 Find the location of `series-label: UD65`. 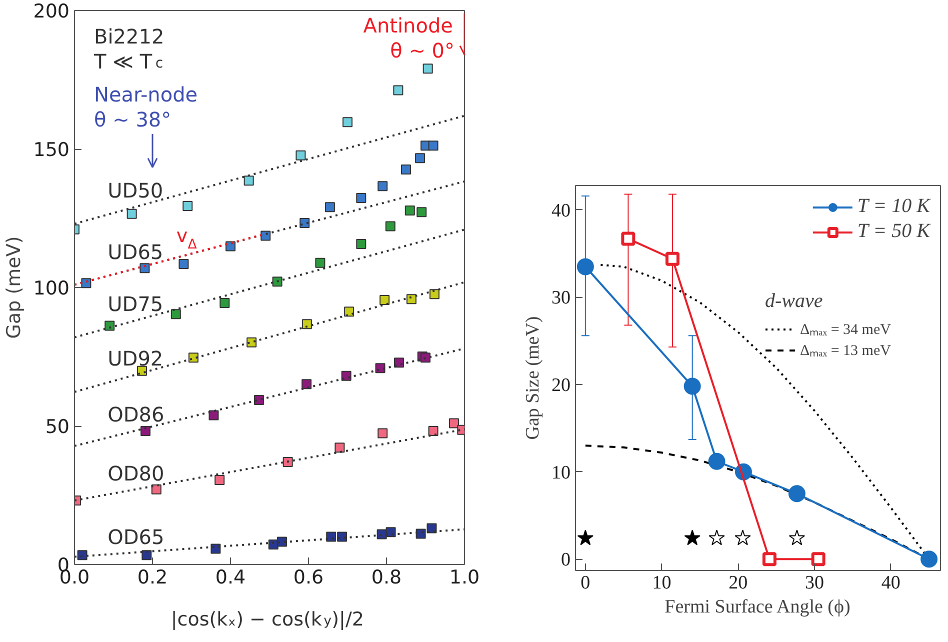

series-label: UD65 is located at coordinates (136, 252).